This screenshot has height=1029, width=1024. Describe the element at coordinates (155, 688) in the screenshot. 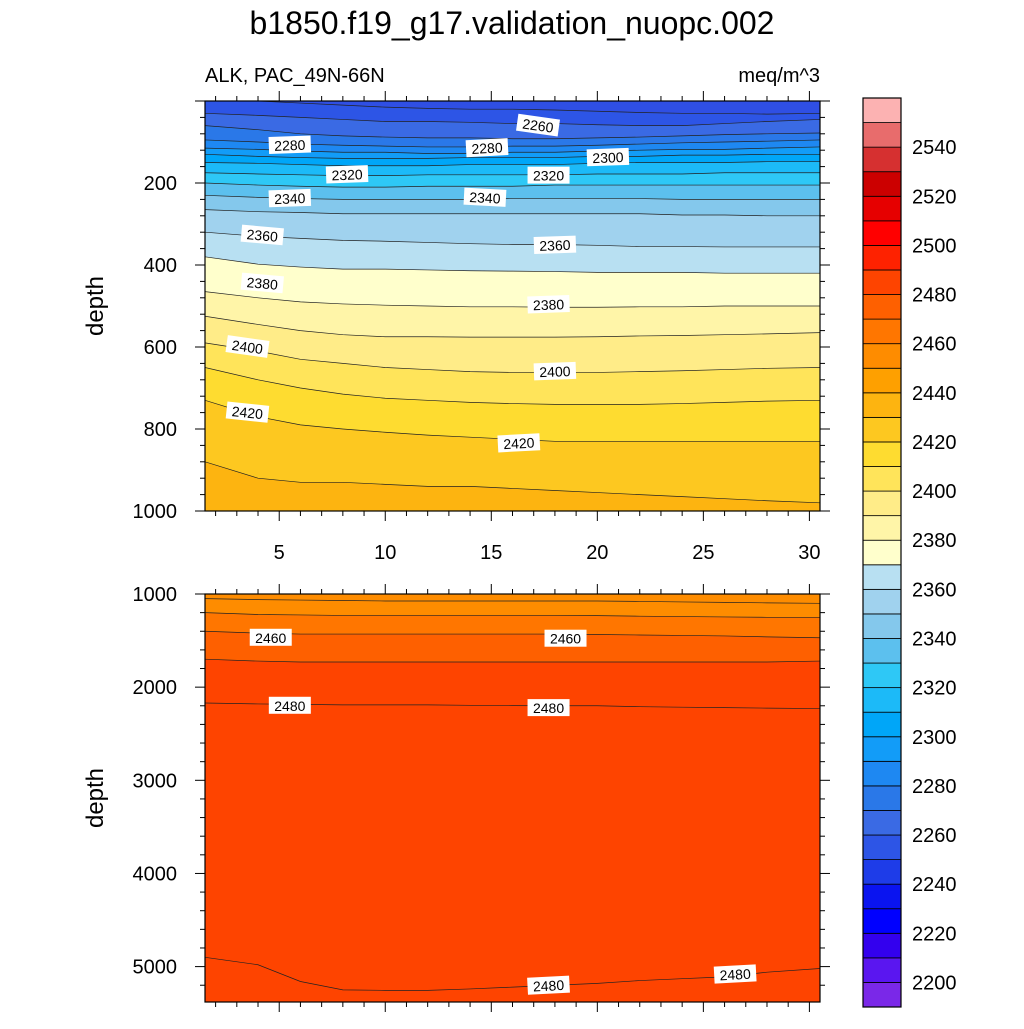

I see `y-tick-label: 2000` at that location.